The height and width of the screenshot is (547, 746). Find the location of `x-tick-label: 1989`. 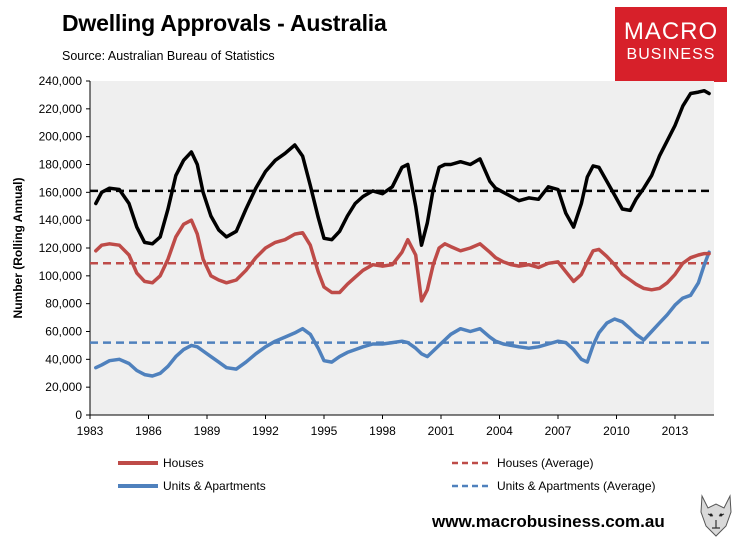

x-tick-label: 1989 is located at coordinates (207, 431).